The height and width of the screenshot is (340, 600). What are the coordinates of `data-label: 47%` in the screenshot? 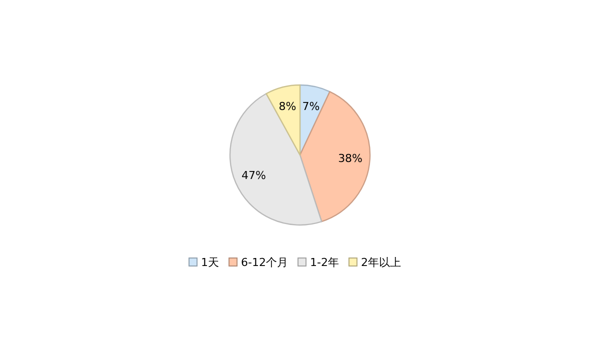 It's located at (254, 175).